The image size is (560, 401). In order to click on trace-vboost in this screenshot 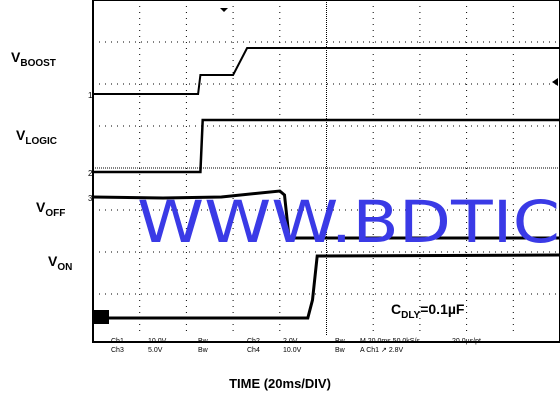, I will do `click(326, 71)`.